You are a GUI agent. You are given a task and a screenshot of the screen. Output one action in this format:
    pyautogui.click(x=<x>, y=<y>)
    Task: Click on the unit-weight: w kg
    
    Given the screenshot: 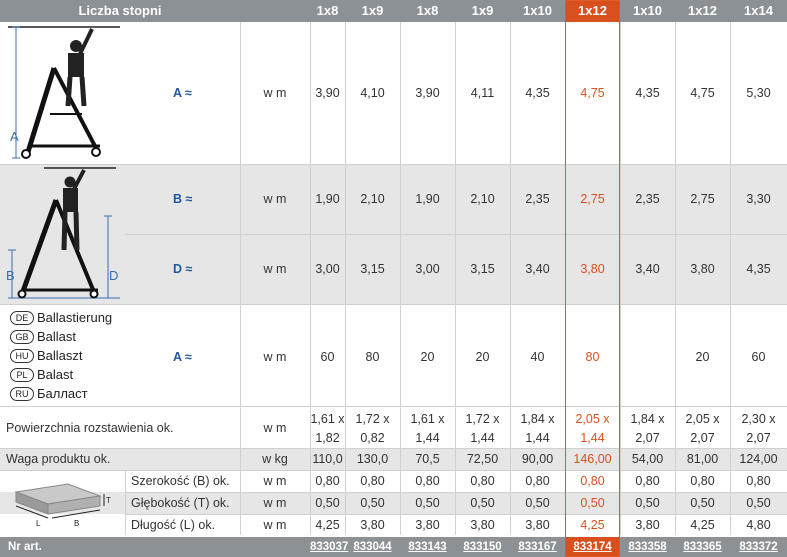 What is the action you would take?
    pyautogui.click(x=275, y=459)
    